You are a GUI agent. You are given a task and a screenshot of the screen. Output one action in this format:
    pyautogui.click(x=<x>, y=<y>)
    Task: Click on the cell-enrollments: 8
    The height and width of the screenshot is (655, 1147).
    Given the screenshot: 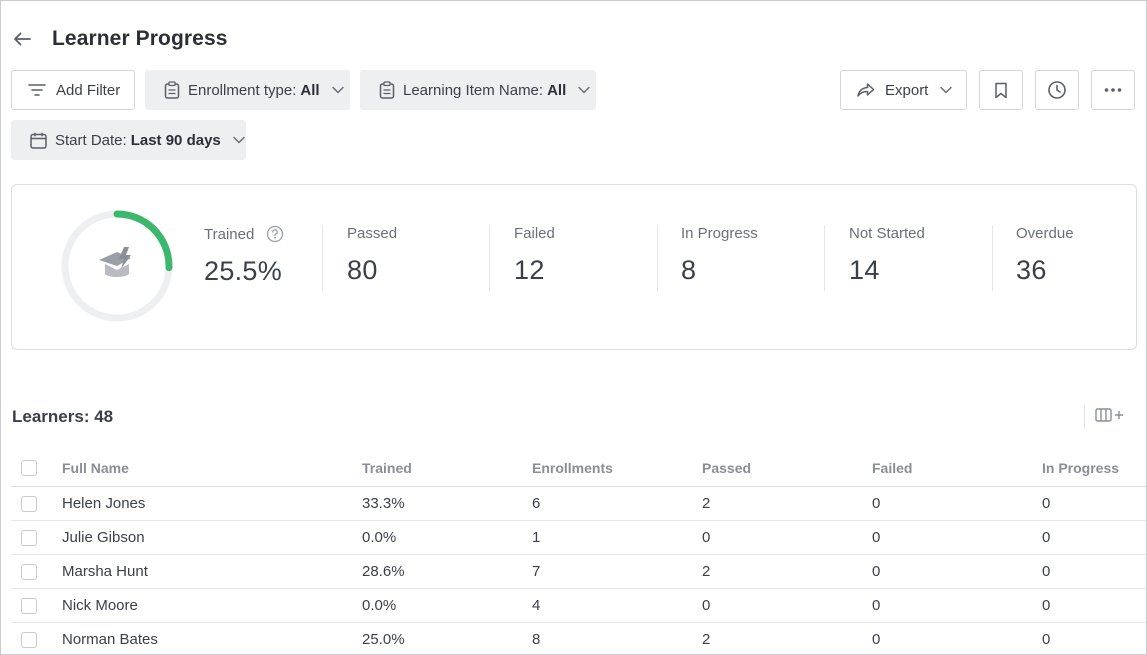 What is the action you would take?
    pyautogui.click(x=536, y=639)
    